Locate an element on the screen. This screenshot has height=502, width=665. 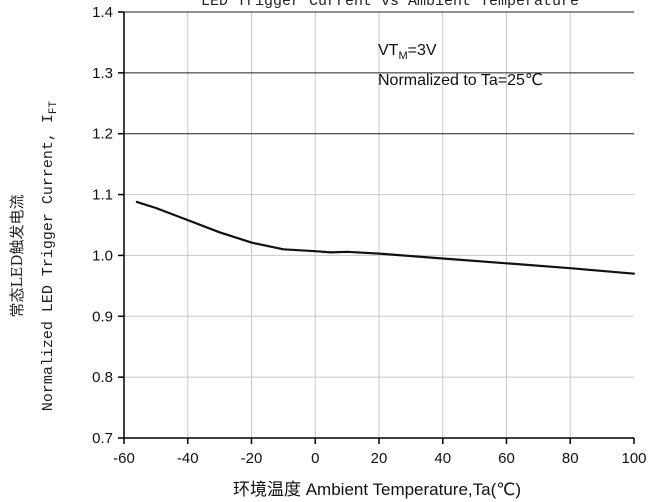
x-tick-label: -60 is located at coordinates (124, 458).